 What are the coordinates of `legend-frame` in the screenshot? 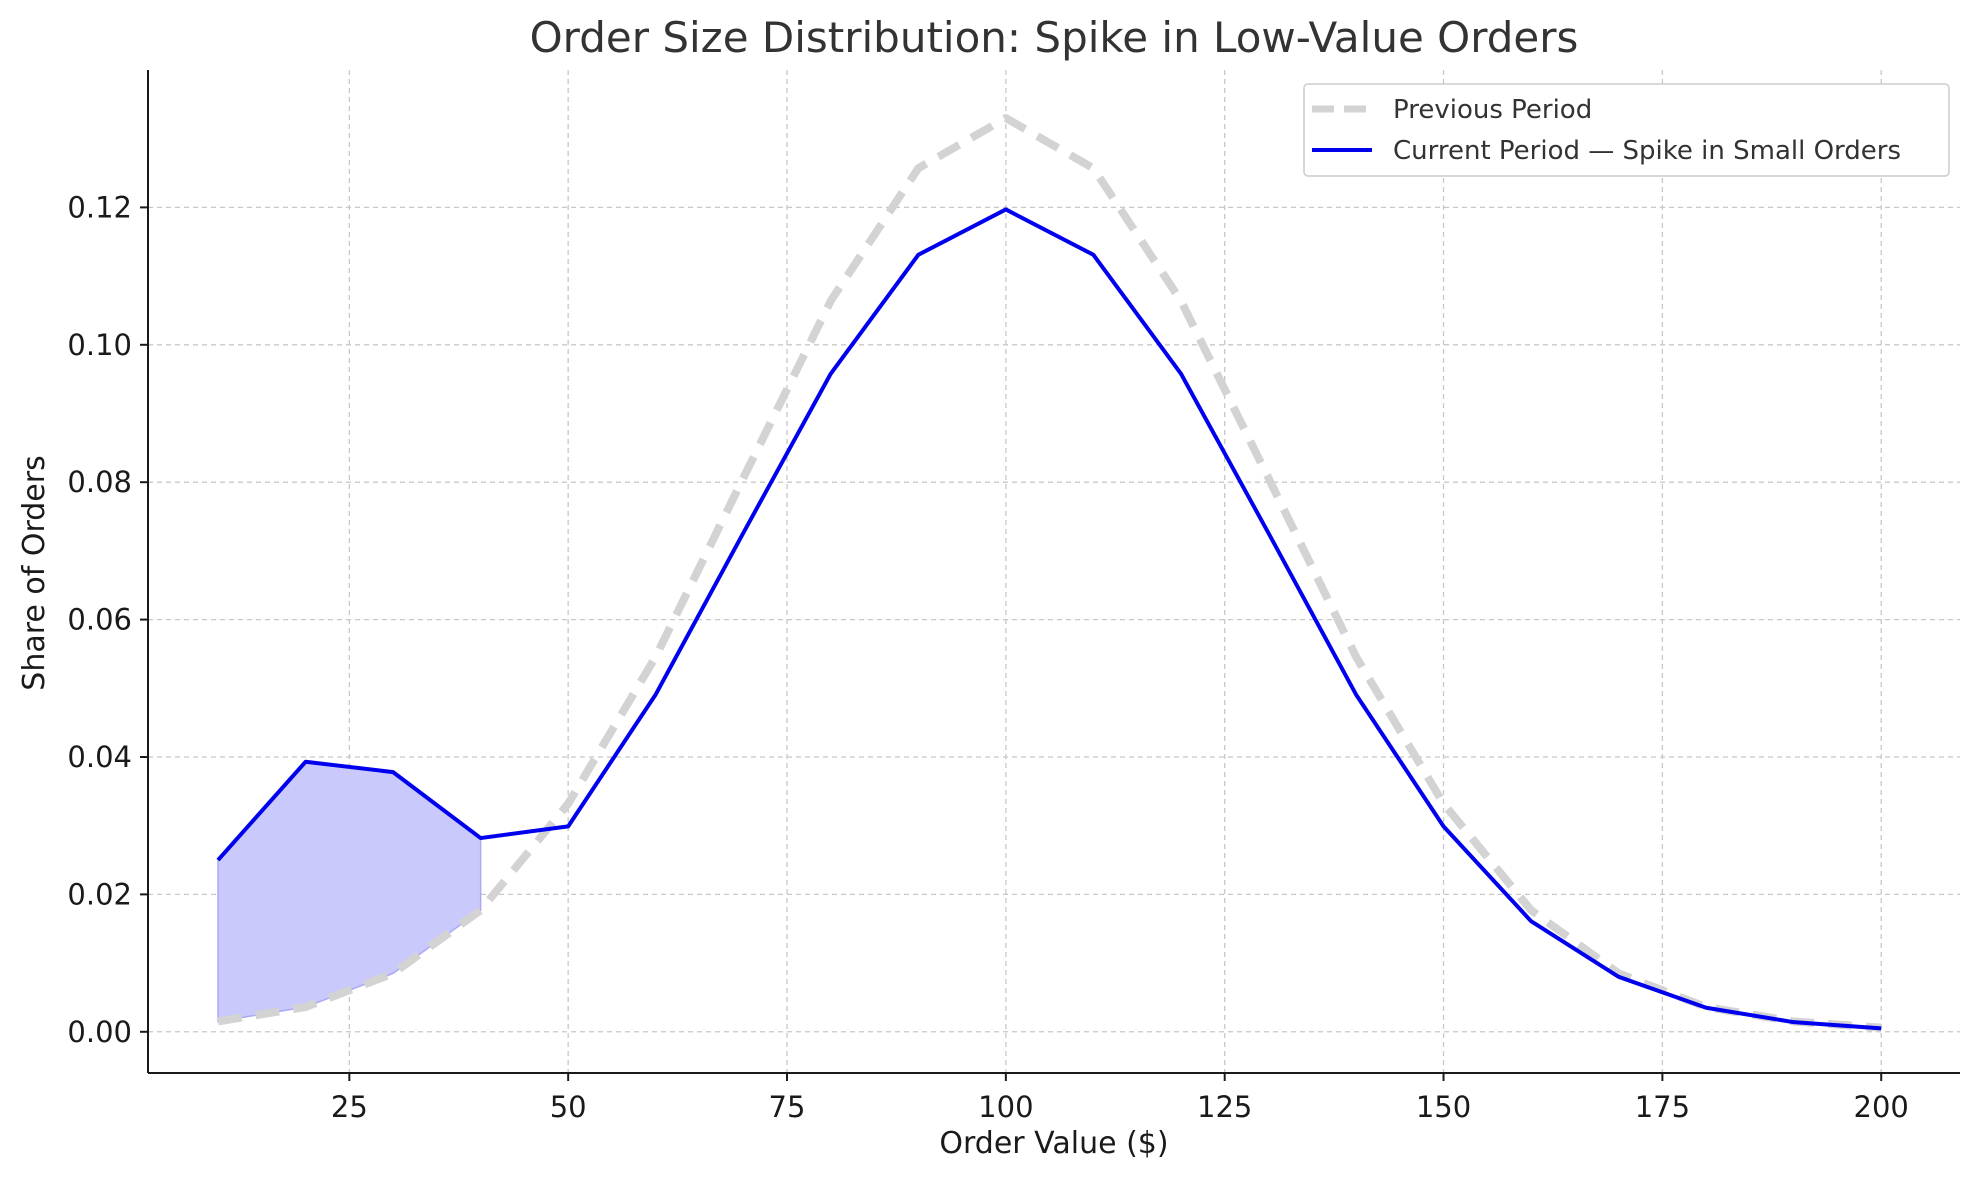 It's located at (1626, 130).